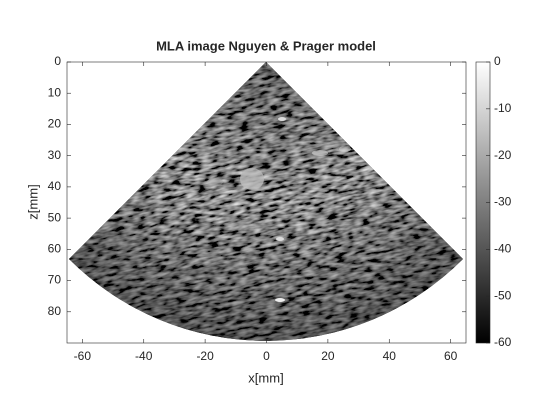  What do you see at coordinates (503, 249) in the screenshot?
I see `colorbar-tick-label: -40` at bounding box center [503, 249].